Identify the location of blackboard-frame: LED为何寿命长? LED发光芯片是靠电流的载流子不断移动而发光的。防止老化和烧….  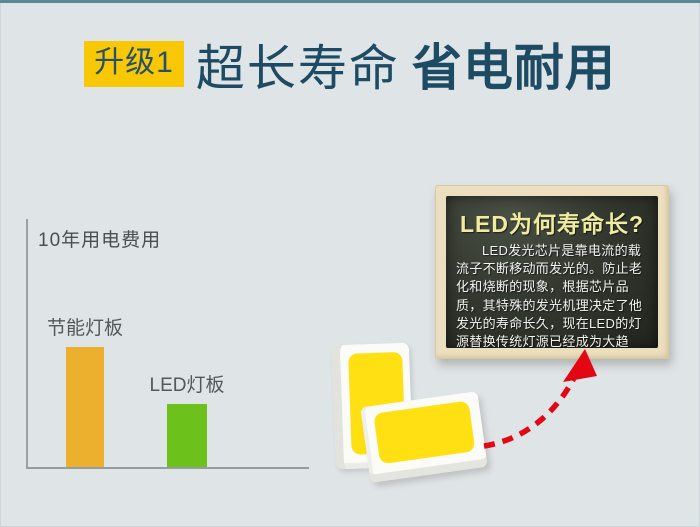
(552, 272).